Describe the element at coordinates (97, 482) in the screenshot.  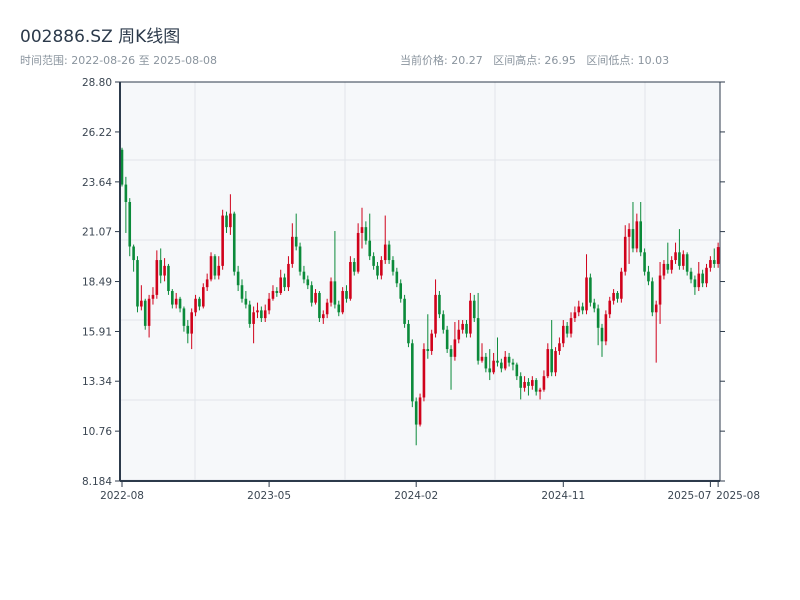
I see `y-tick-label: 8.184` at that location.